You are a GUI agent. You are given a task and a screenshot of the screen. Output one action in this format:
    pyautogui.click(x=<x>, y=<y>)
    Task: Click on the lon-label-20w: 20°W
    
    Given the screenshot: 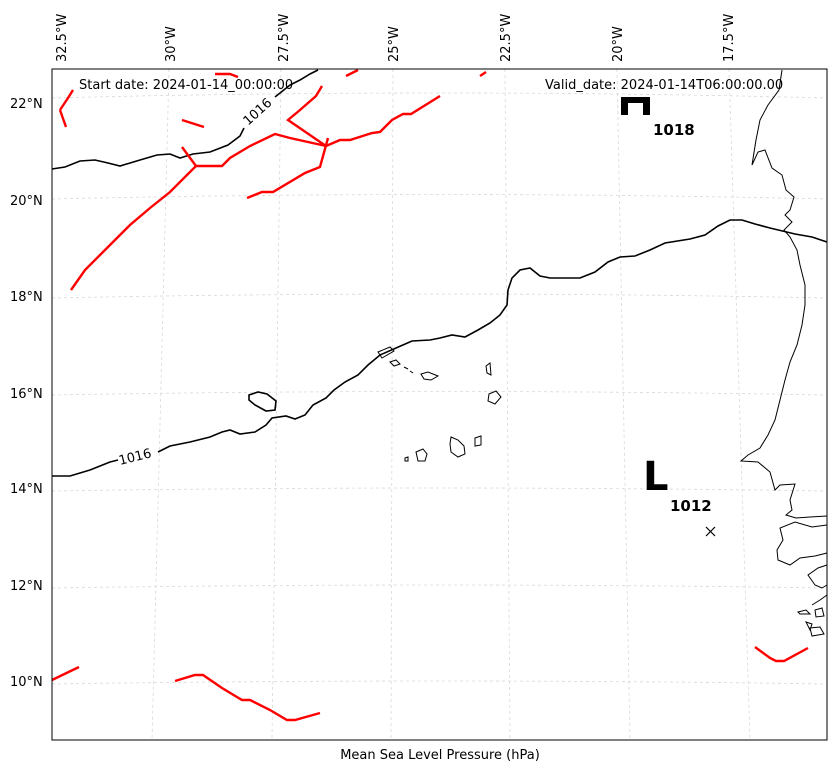 What is the action you would take?
    pyautogui.click(x=618, y=44)
    